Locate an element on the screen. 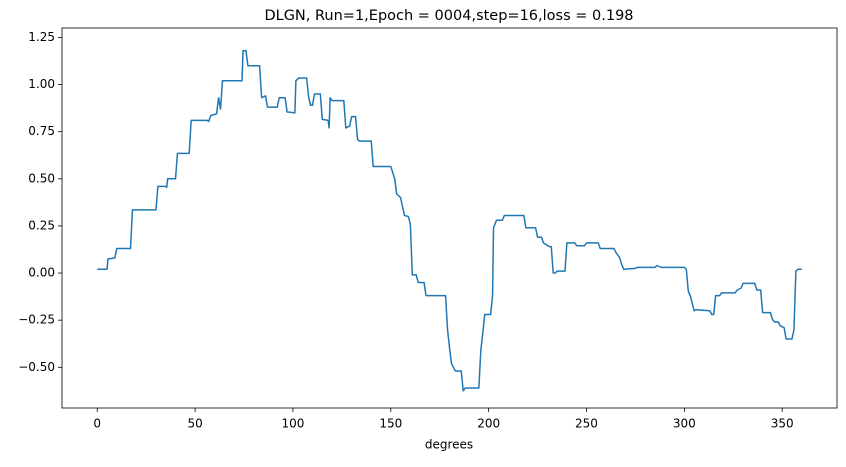  y-tick-label: −0.25 is located at coordinates (36, 320).